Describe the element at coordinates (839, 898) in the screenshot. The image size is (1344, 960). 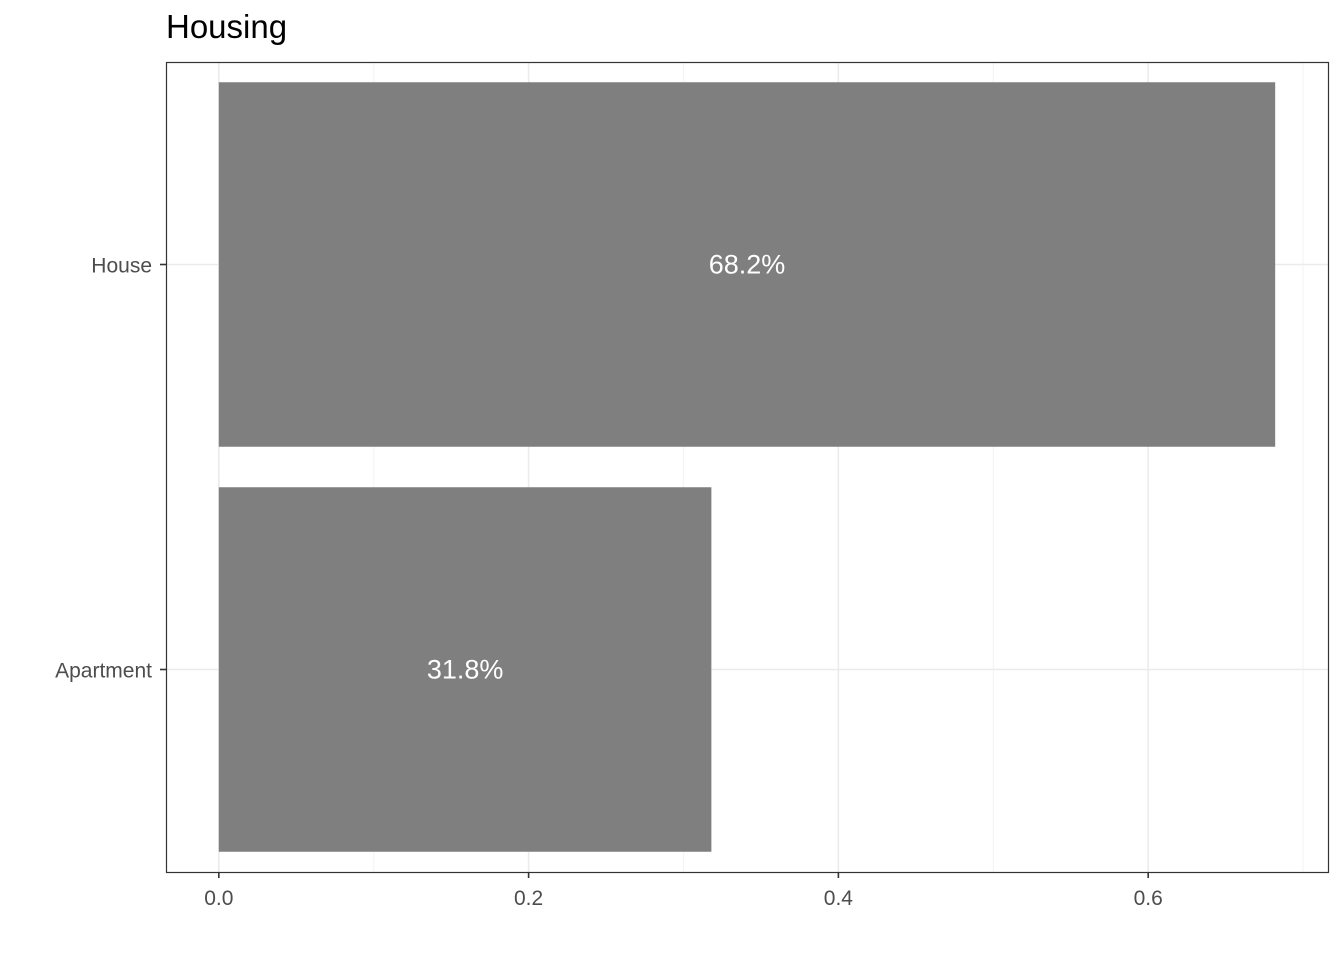
I see `x-tick-label: 0.4` at that location.